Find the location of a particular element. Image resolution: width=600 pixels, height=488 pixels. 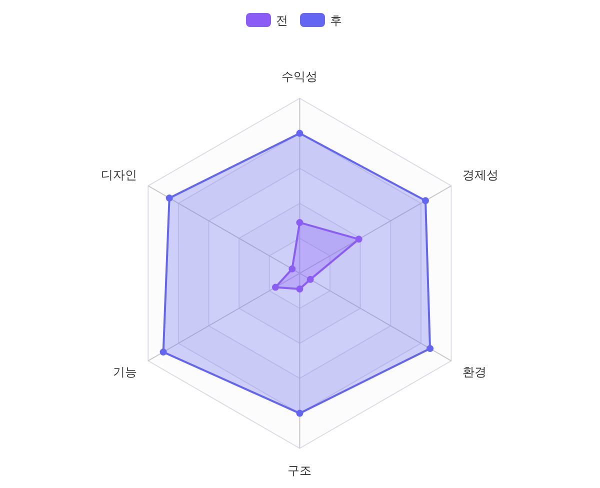

legend-label: 후 is located at coordinates (336, 21).